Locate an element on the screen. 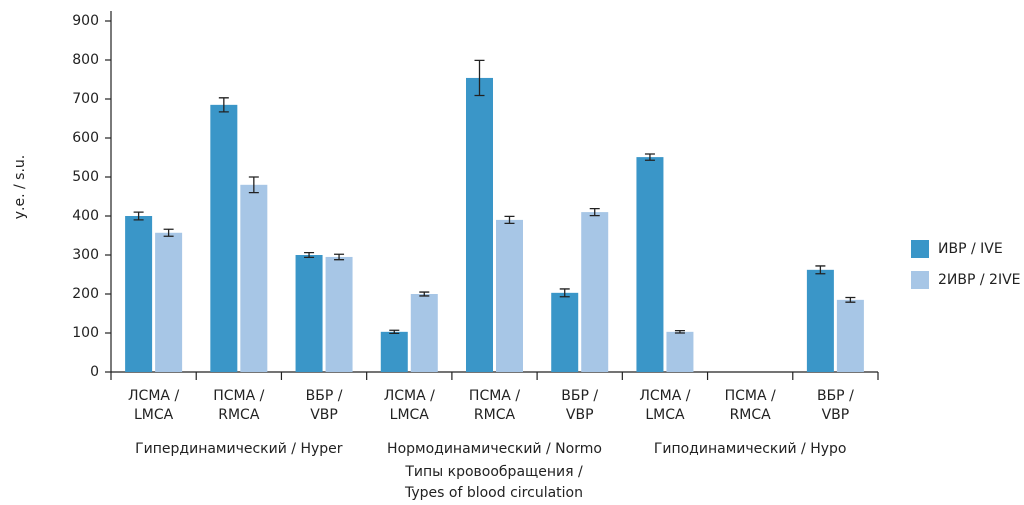  y-tick-label: 600 is located at coordinates (85, 138).